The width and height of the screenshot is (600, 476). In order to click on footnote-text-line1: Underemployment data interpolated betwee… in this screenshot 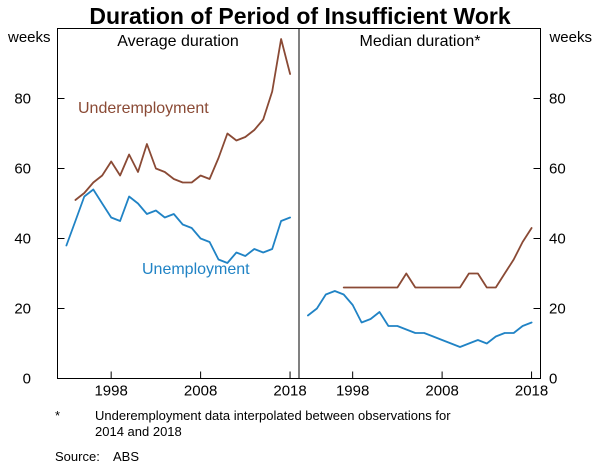, I will do `click(273, 415)`.